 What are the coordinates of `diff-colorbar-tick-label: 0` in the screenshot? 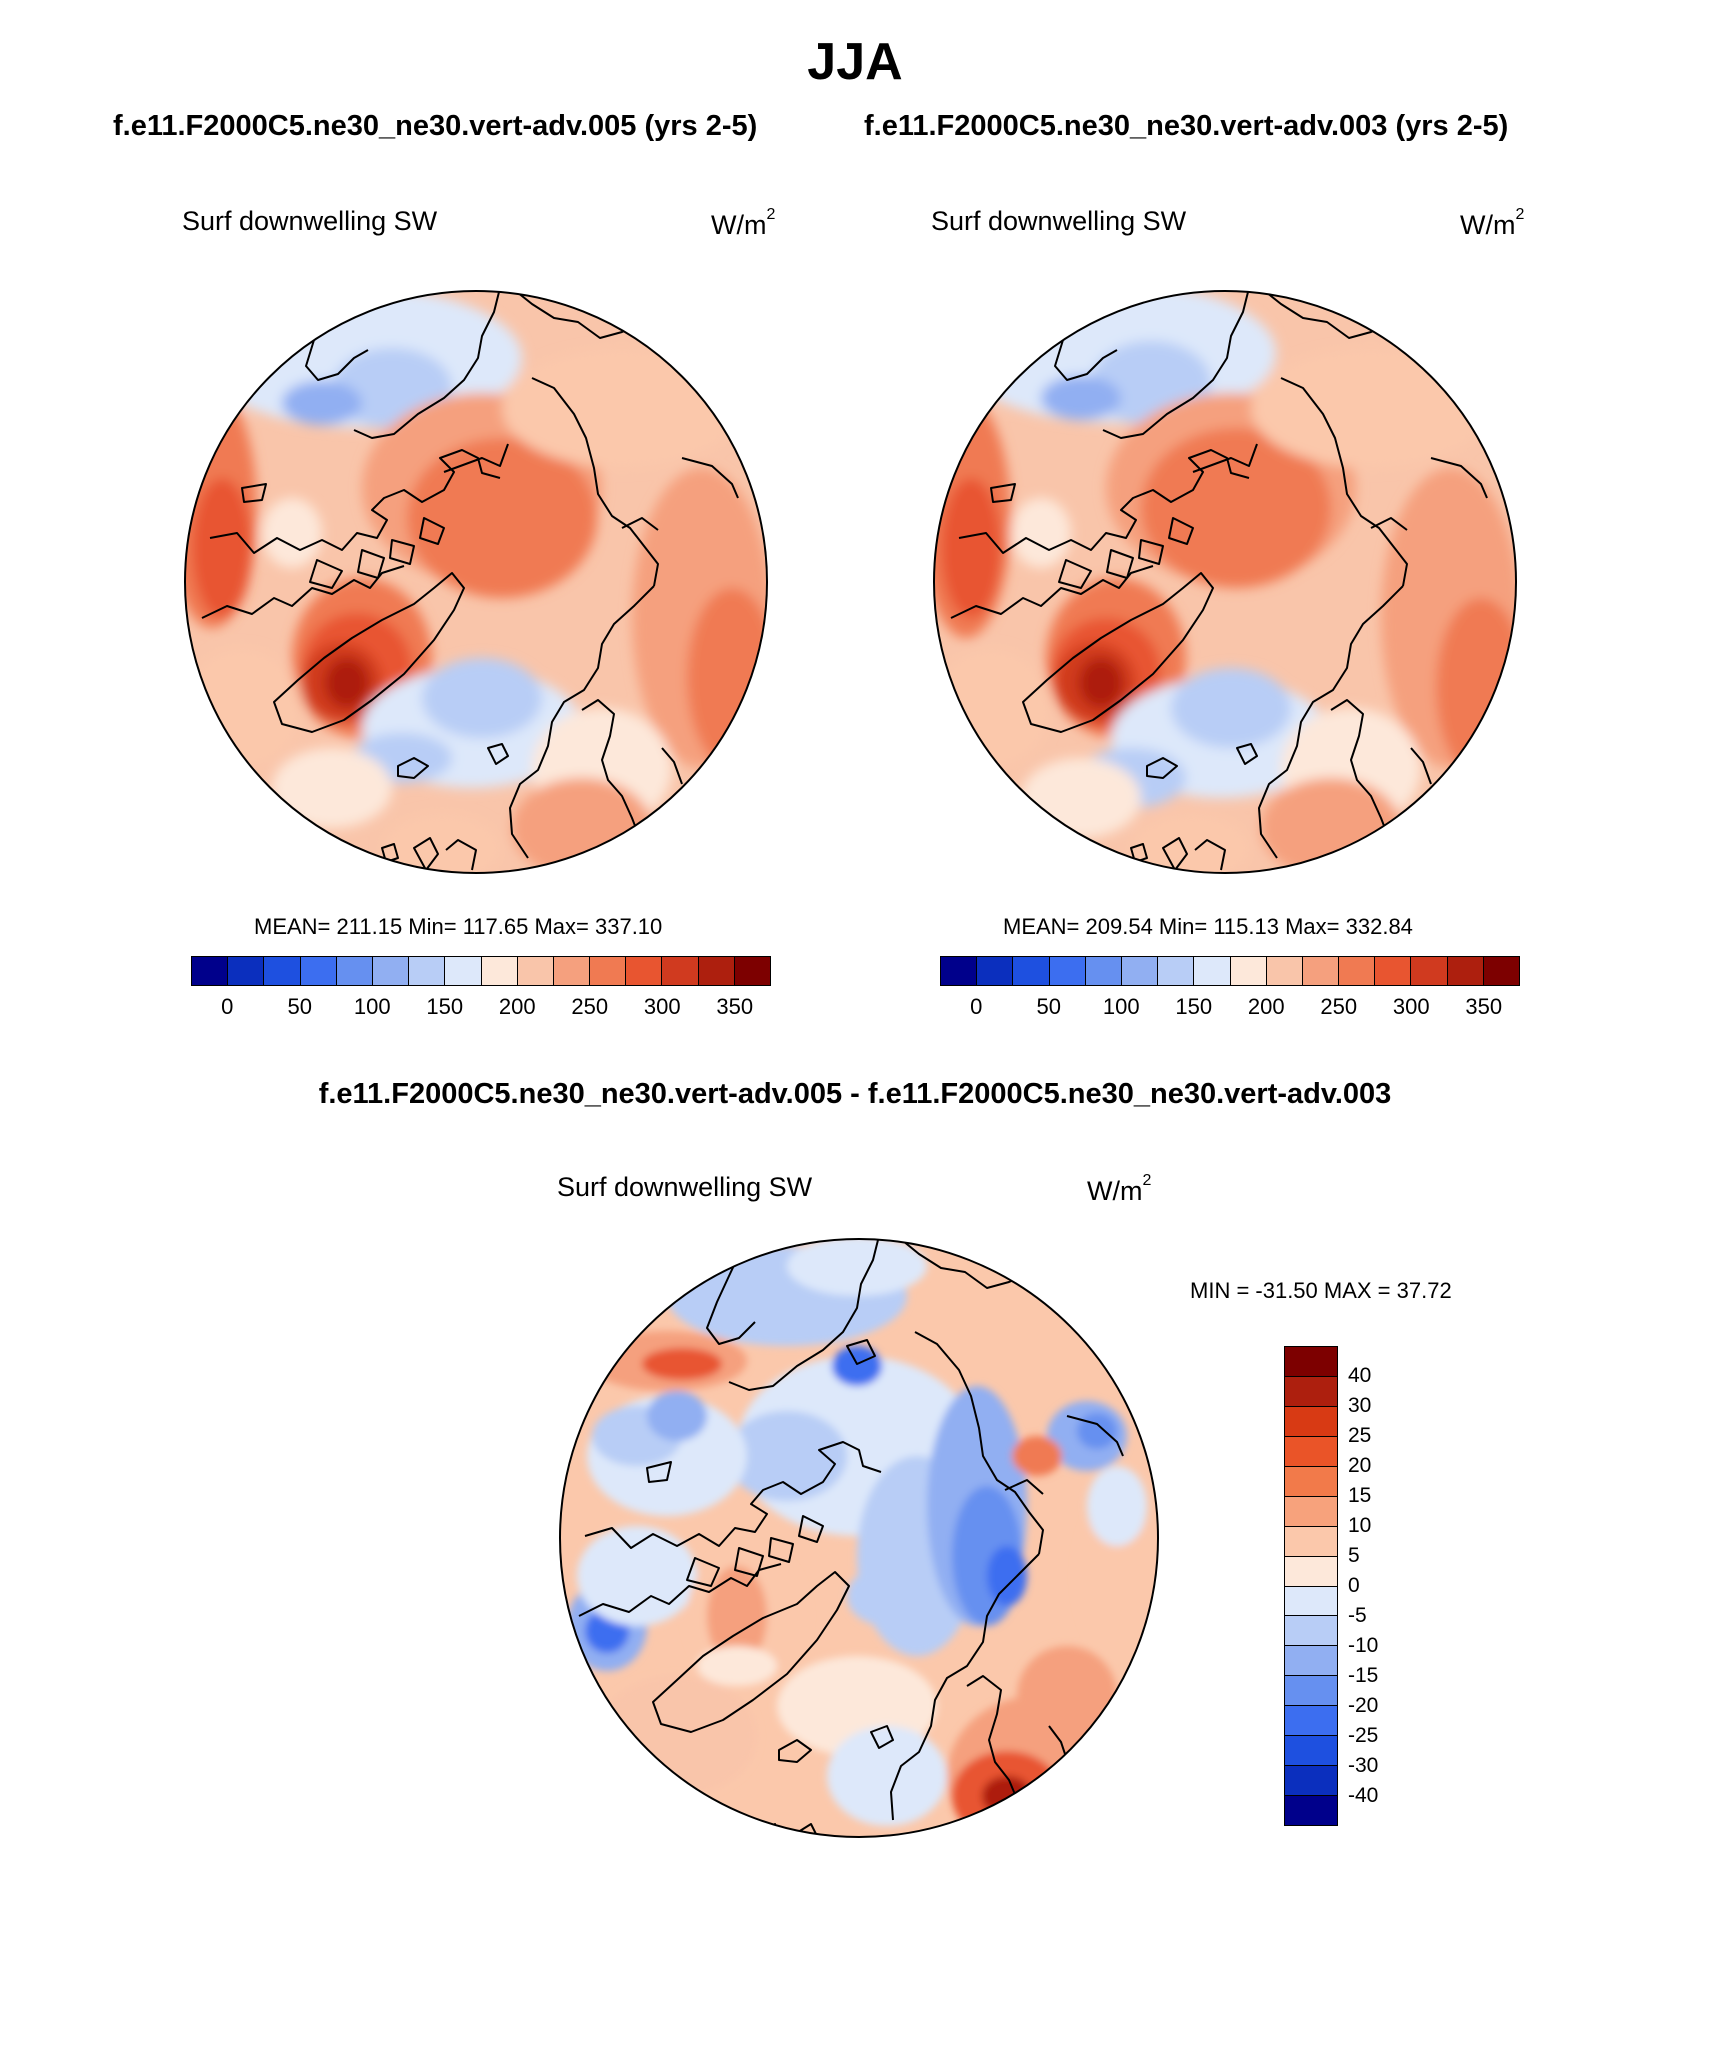 It's located at (1354, 1585).